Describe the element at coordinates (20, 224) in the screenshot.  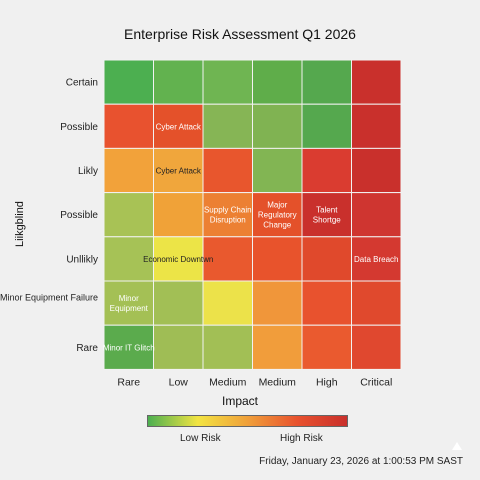
I see `y-axis-label: Liikgblind` at that location.